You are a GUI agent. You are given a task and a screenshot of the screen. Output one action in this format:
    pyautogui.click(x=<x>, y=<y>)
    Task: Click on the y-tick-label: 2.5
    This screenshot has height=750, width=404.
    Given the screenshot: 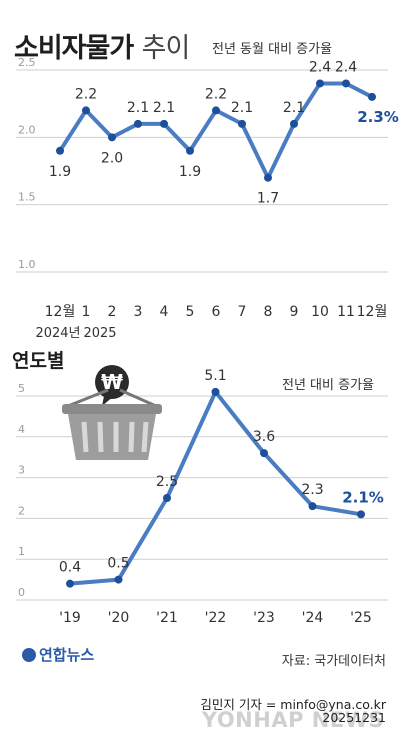 What is the action you would take?
    pyautogui.click(x=27, y=62)
    